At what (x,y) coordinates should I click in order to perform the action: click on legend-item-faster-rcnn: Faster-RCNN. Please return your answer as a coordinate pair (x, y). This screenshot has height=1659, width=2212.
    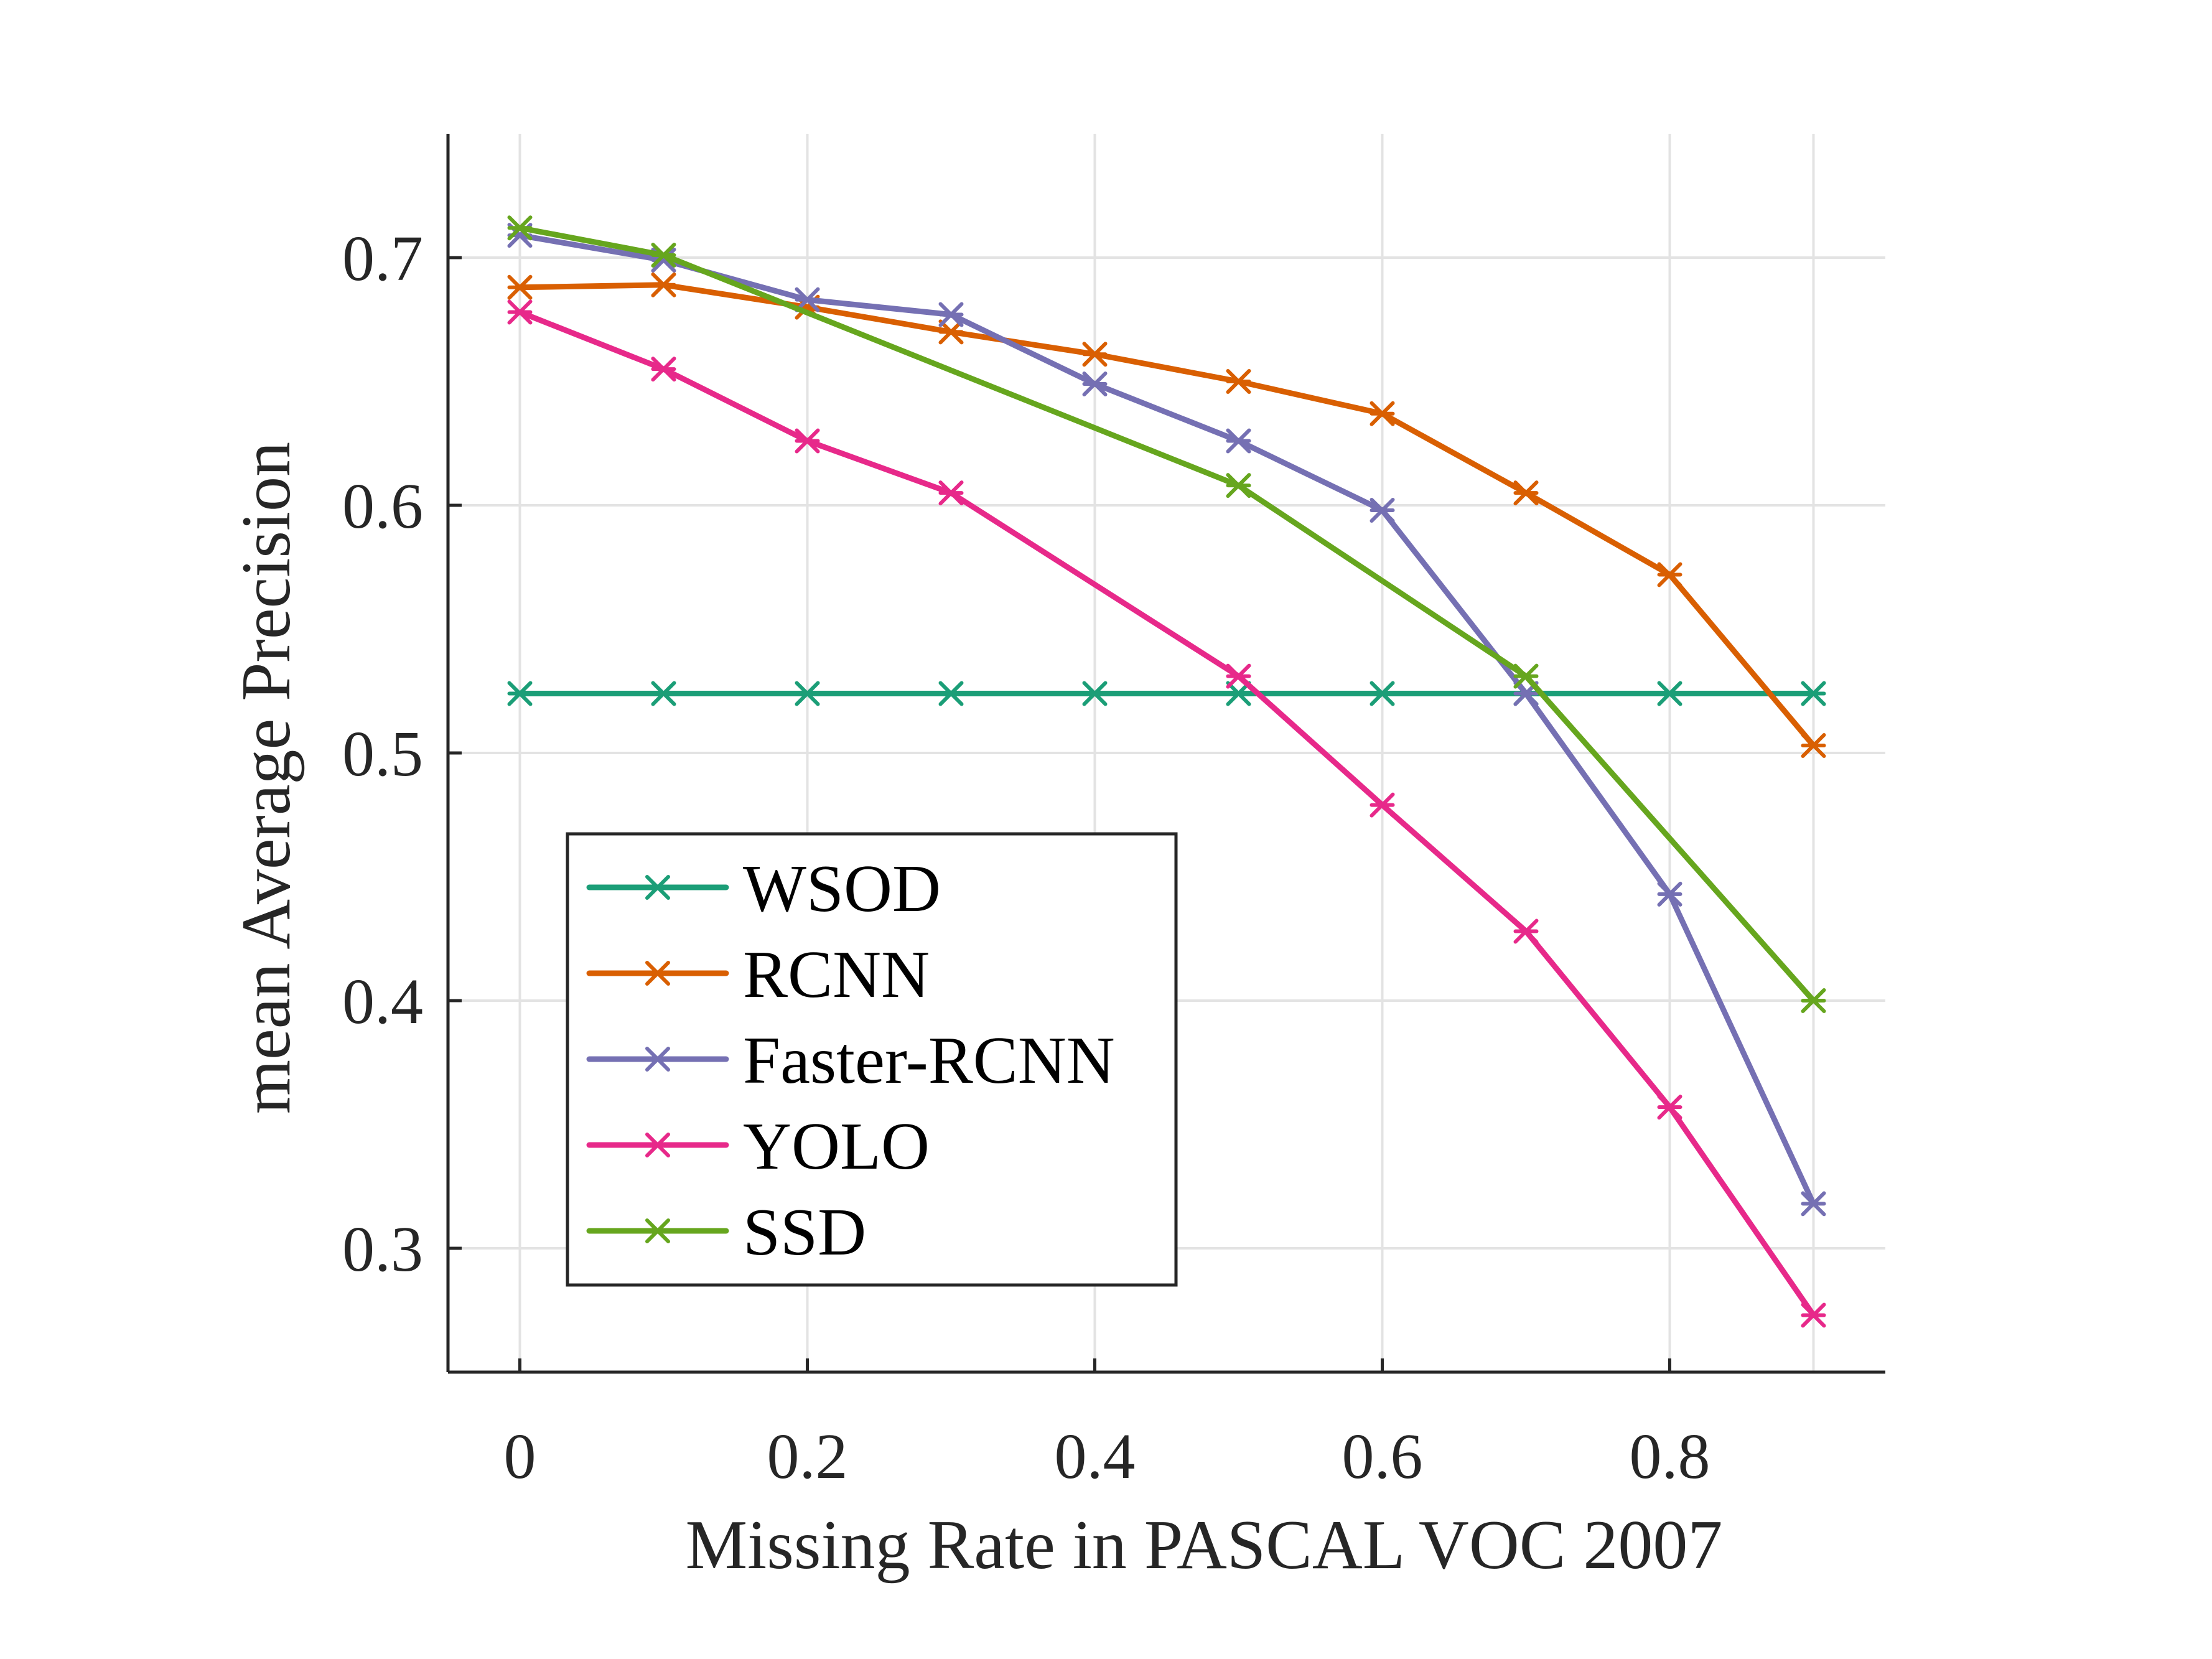
    Looking at the image, I should click on (850, 1061).